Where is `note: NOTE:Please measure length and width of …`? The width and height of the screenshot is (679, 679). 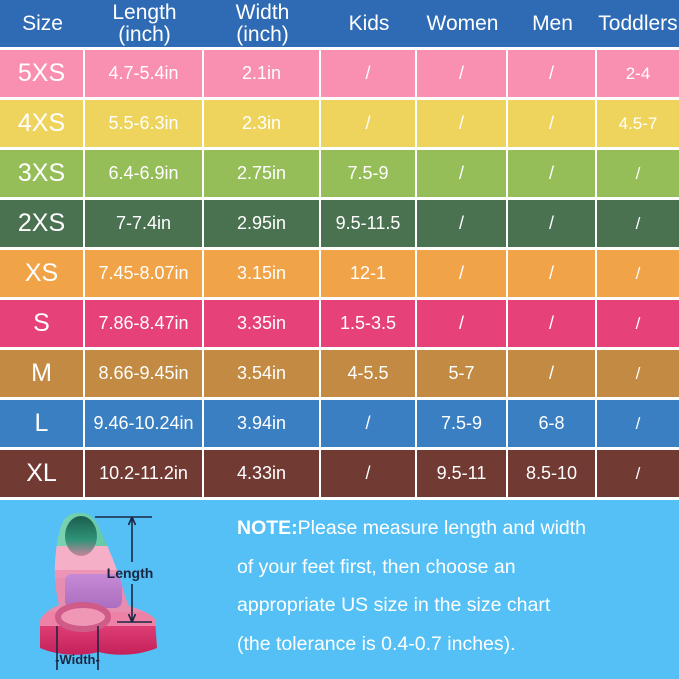 note: NOTE:Please measure length and width of … is located at coordinates (454, 586).